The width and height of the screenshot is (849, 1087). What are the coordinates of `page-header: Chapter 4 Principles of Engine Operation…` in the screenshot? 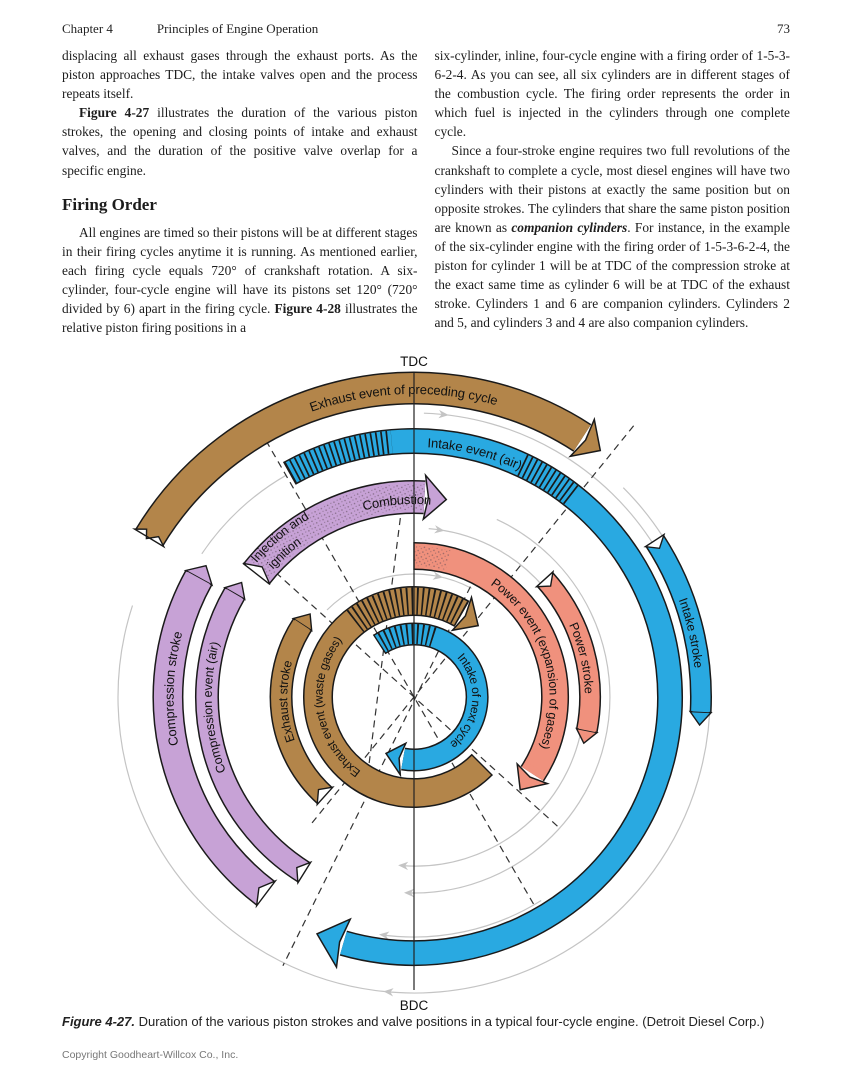 It's located at (426, 29).